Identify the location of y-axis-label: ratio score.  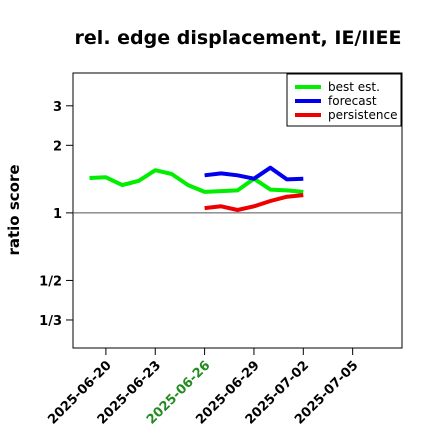
(14, 209).